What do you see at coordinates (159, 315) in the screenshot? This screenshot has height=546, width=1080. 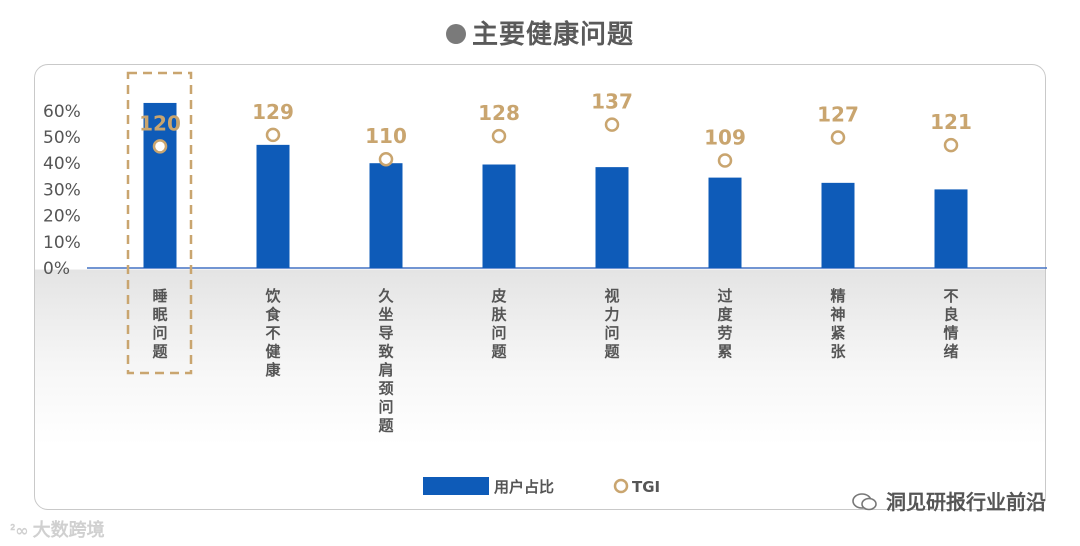 I see `category-label-char: 眠` at bounding box center [159, 315].